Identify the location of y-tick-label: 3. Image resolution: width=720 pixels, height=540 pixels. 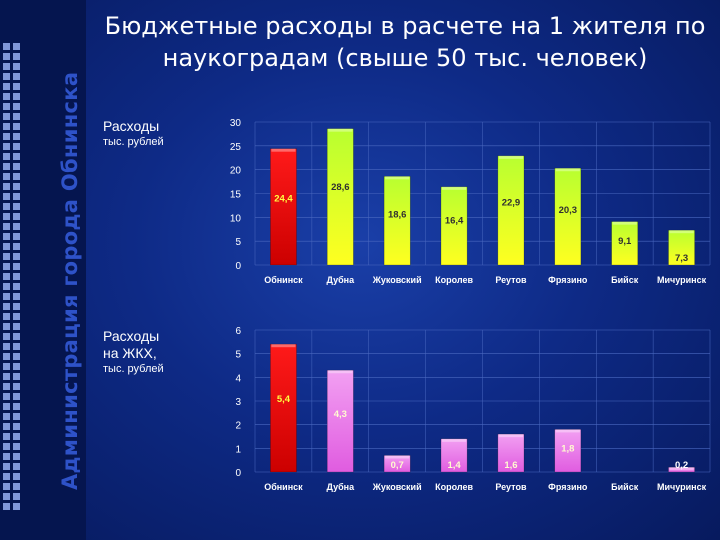
(238, 402).